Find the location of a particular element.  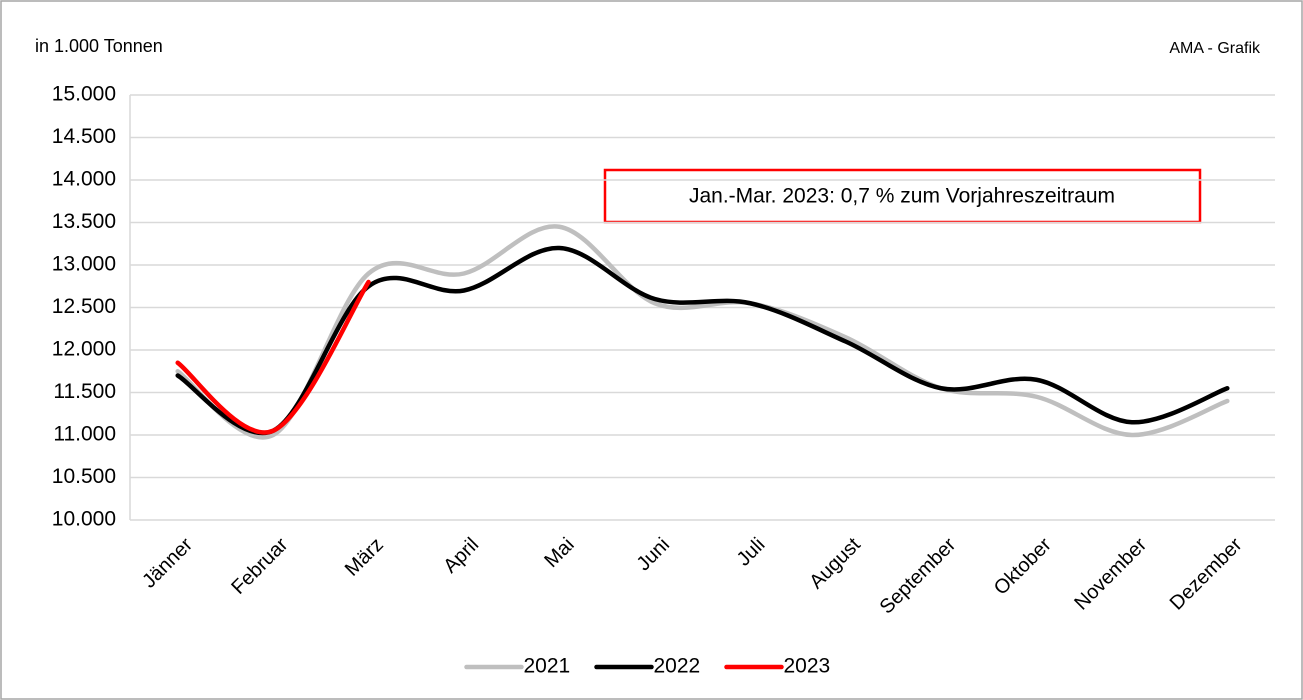

y-tick-label: 14.000 is located at coordinates (84, 179).